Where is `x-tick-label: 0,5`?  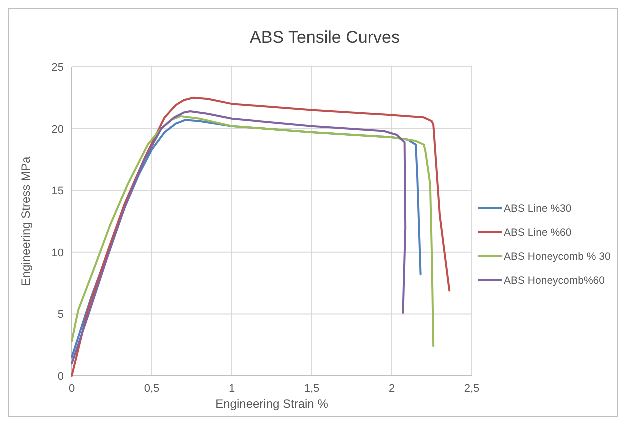 x-tick-label: 0,5 is located at coordinates (152, 389).